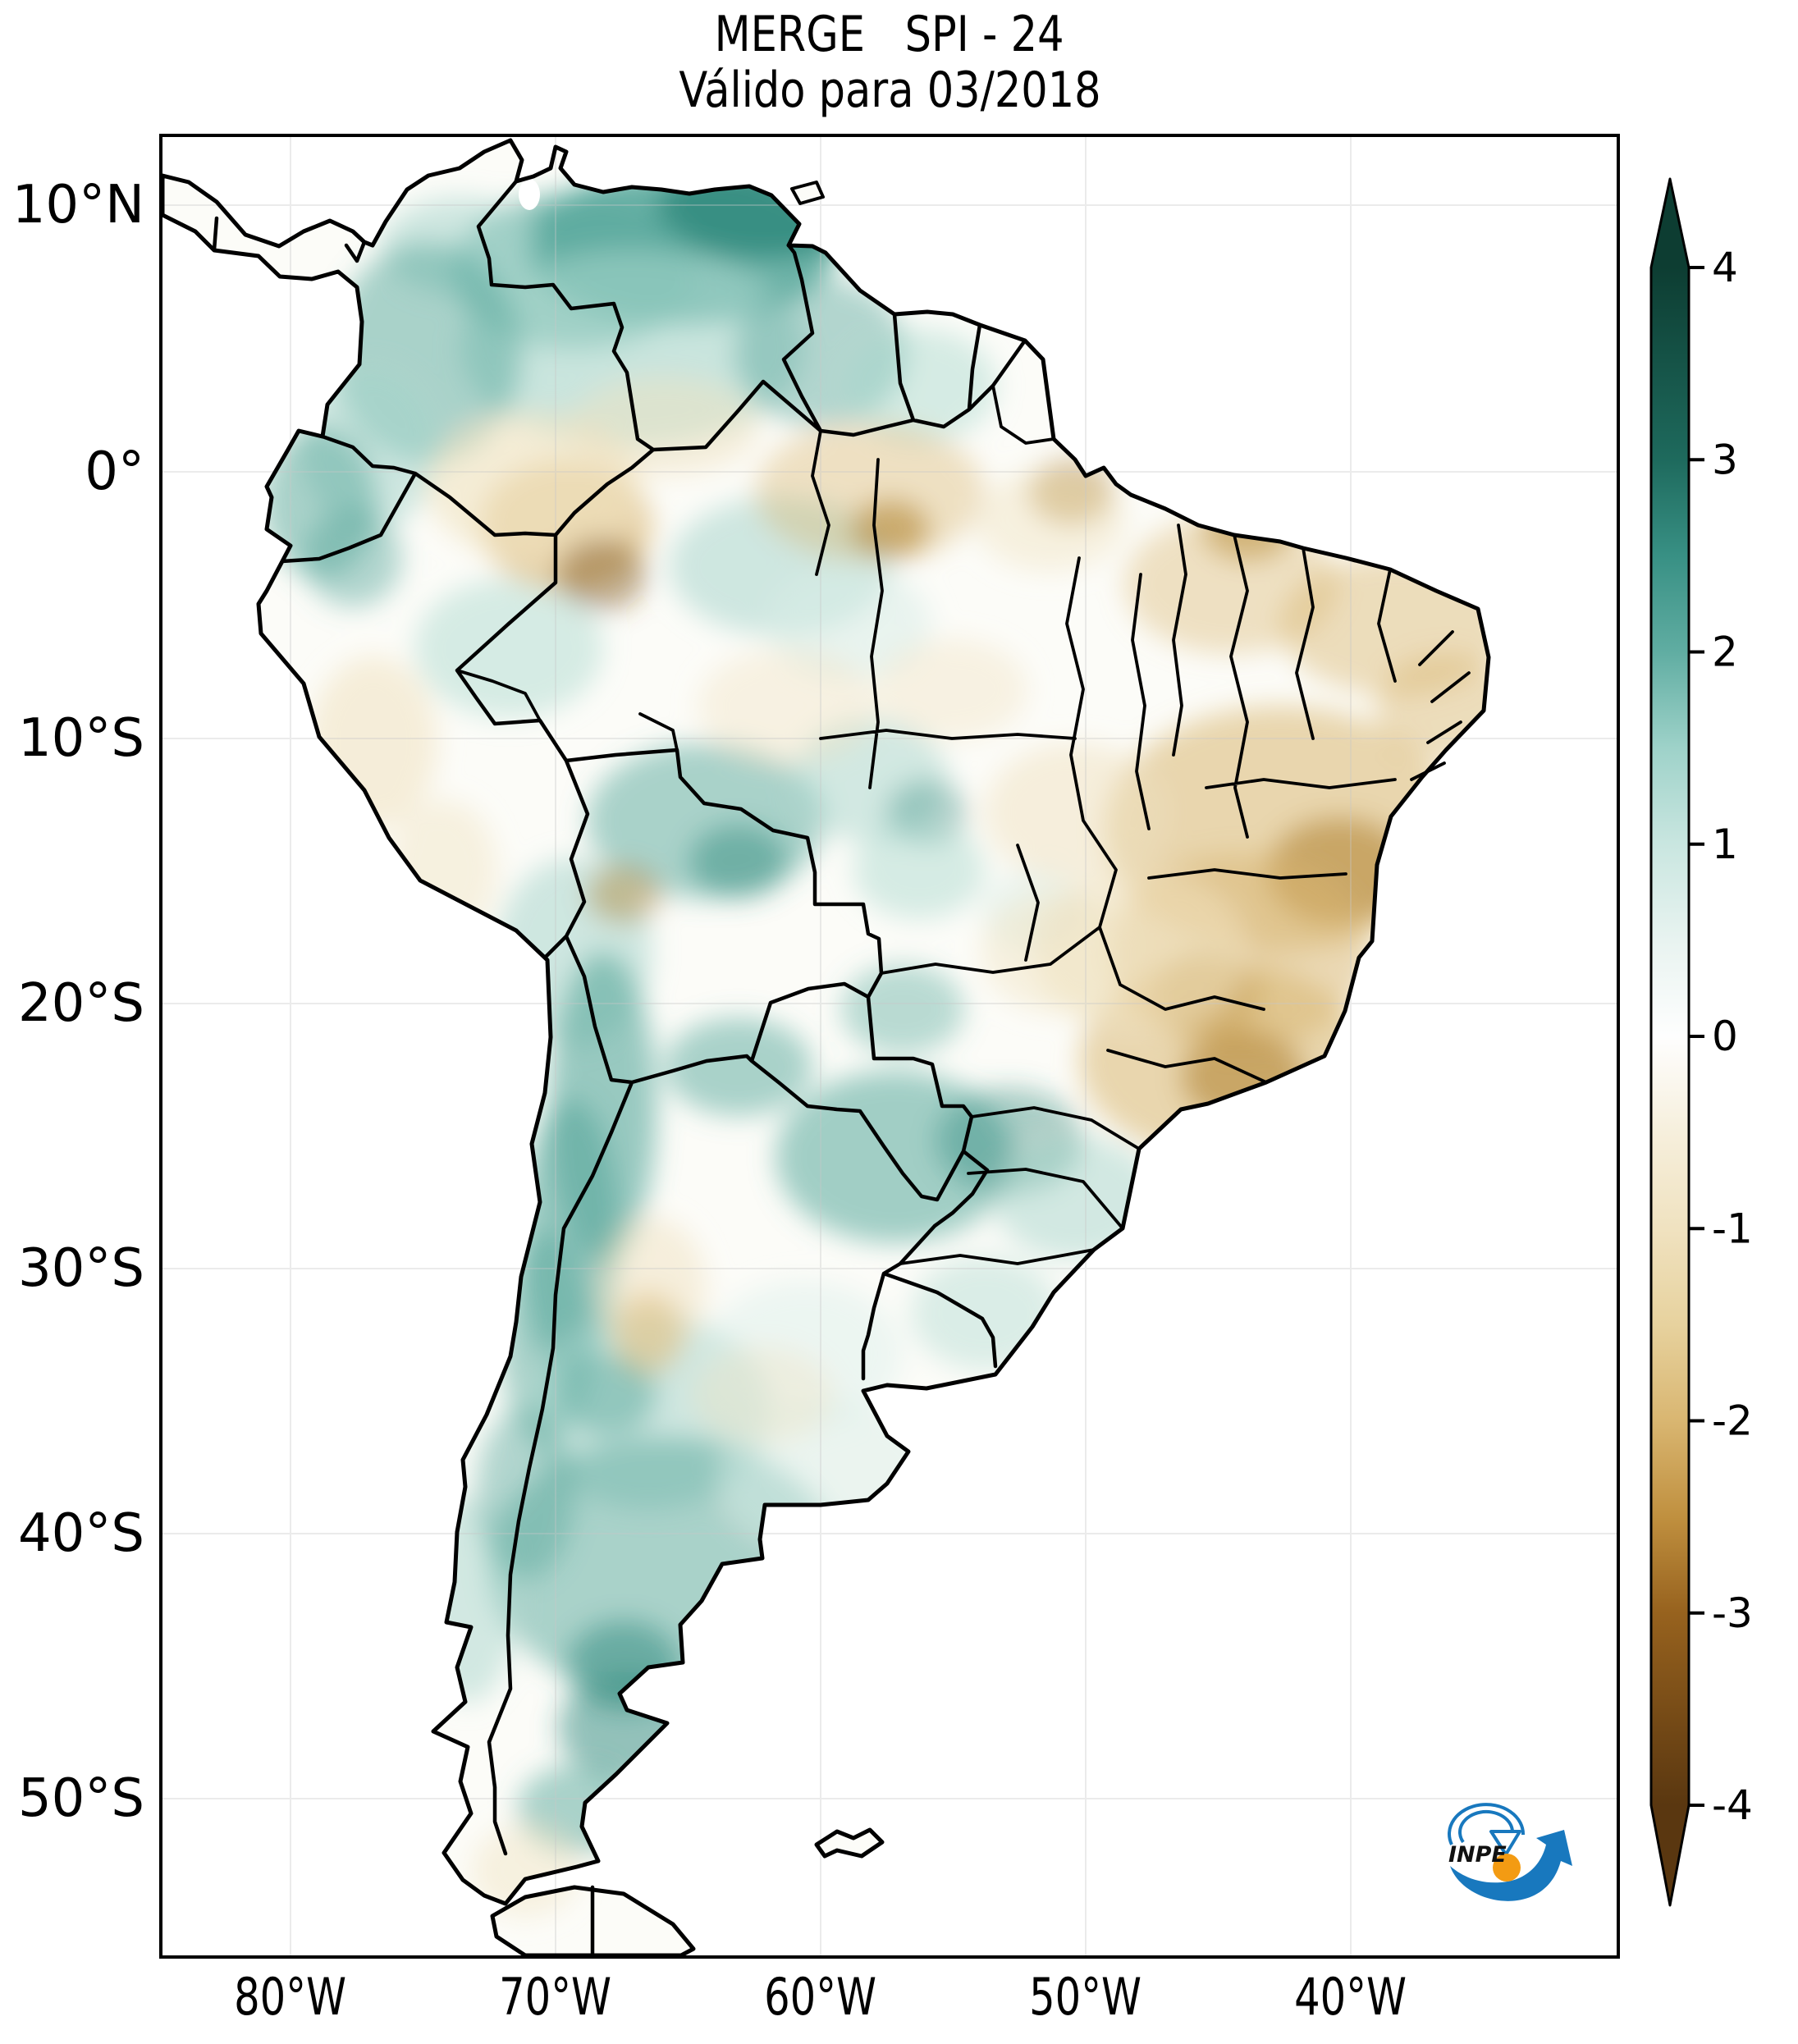  What do you see at coordinates (114, 471) in the screenshot?
I see `lat-tick-label: 0°` at bounding box center [114, 471].